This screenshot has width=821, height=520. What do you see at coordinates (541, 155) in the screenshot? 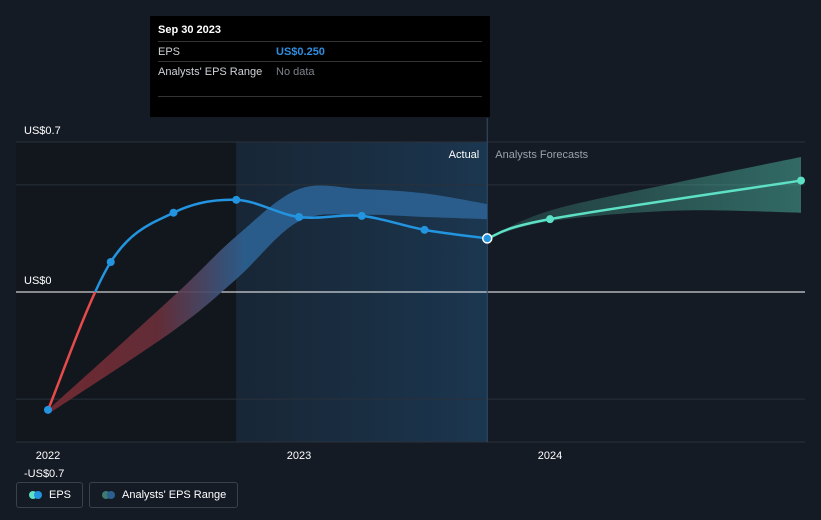
I see `forecast-label: Analysts Forecasts` at bounding box center [541, 155].